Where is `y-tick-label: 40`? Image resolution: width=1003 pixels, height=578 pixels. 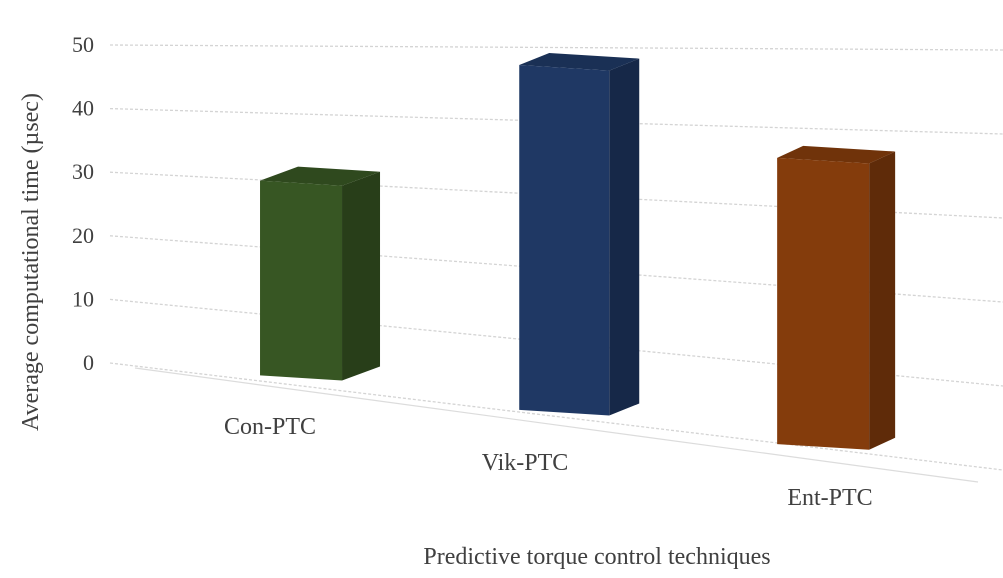
y-tick-label: 40 is located at coordinates (83, 108).